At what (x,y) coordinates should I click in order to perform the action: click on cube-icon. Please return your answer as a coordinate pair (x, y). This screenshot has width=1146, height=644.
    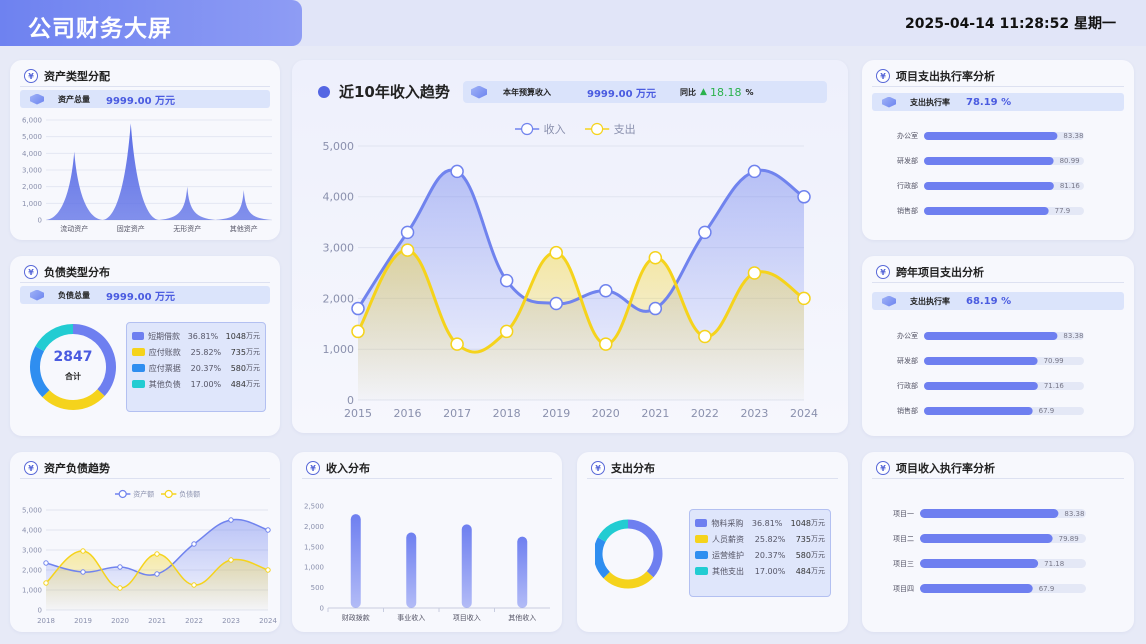
    Looking at the image, I should click on (37, 99).